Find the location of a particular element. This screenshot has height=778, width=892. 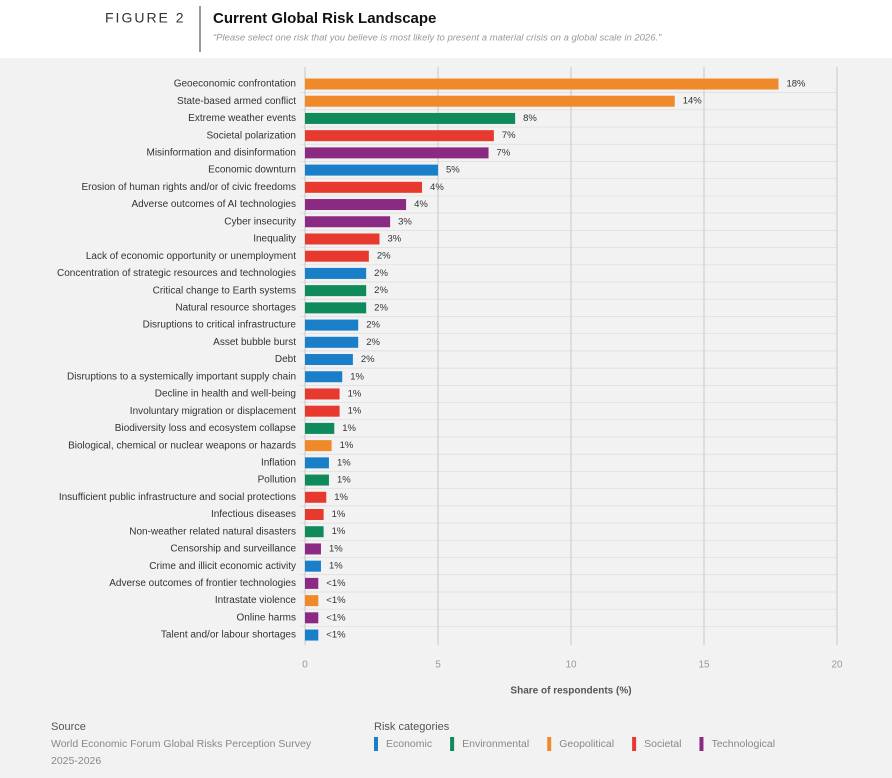

y-tick-label: Debt is located at coordinates (285, 359).